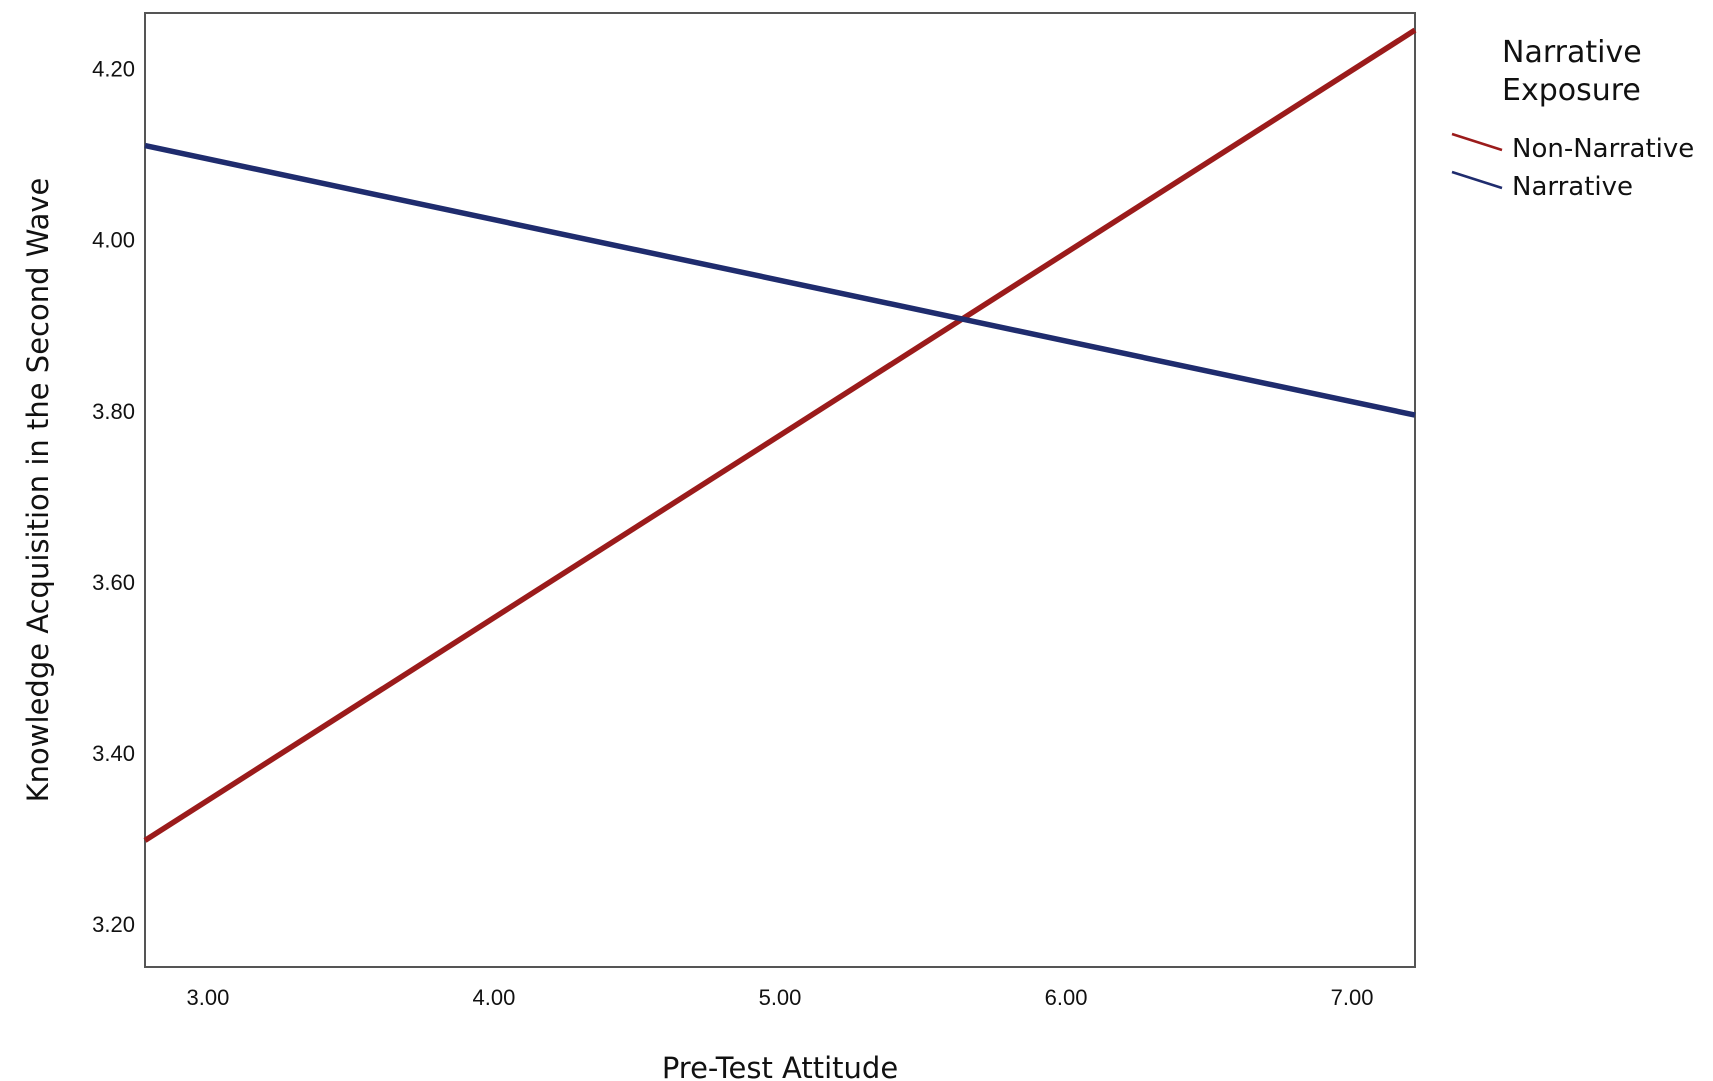 The width and height of the screenshot is (1713, 1081). What do you see at coordinates (113, 497) in the screenshot?
I see `y-axis-ticks: 3.20 3.40 3.60 3.80 4.00 4.20` at bounding box center [113, 497].